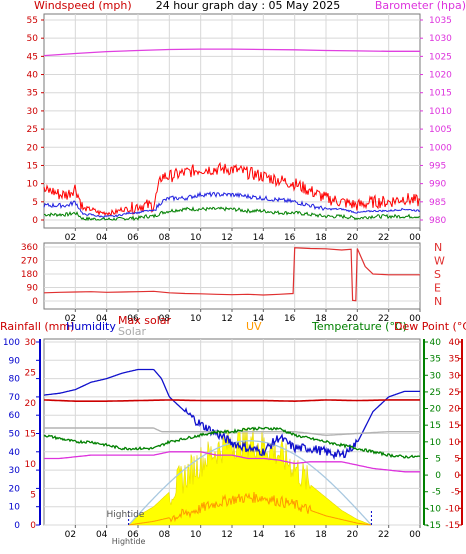 The width and height of the screenshot is (466, 554). What do you see at coordinates (457, 459) in the screenshot?
I see `dewpoint-tick-label: 5` at bounding box center [457, 459].